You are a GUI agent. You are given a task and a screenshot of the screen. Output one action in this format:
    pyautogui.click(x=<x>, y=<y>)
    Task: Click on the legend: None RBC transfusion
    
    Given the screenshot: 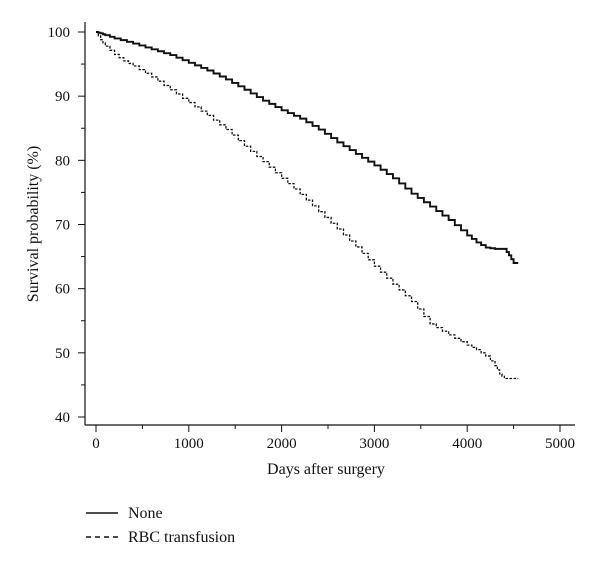 What is the action you would take?
    pyautogui.click(x=160, y=525)
    